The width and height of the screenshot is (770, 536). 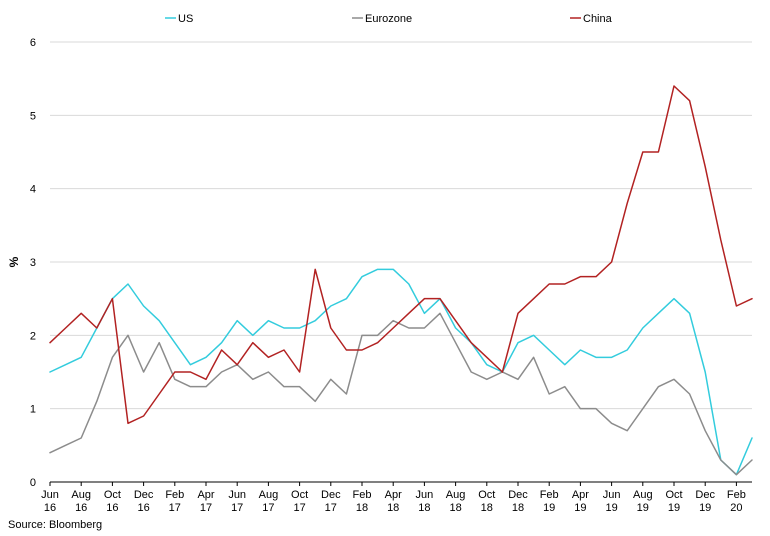 What do you see at coordinates (33, 190) in the screenshot?
I see `y-tick-label: 4` at bounding box center [33, 190].